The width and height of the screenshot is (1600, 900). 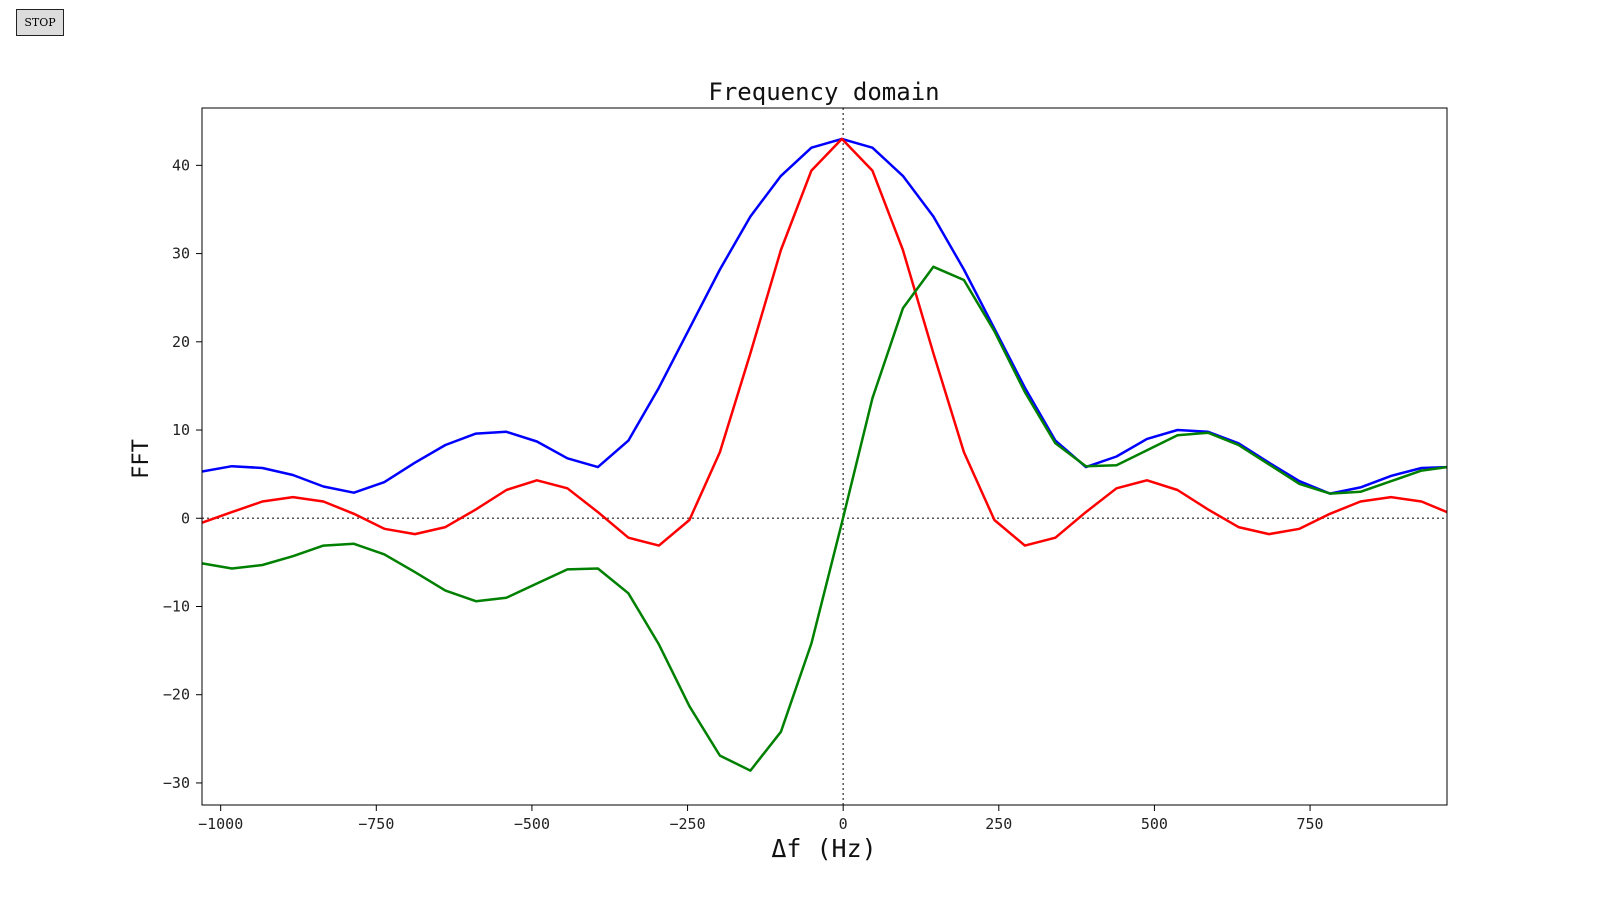 I want to click on x-tick-label: −500, so click(x=532, y=824).